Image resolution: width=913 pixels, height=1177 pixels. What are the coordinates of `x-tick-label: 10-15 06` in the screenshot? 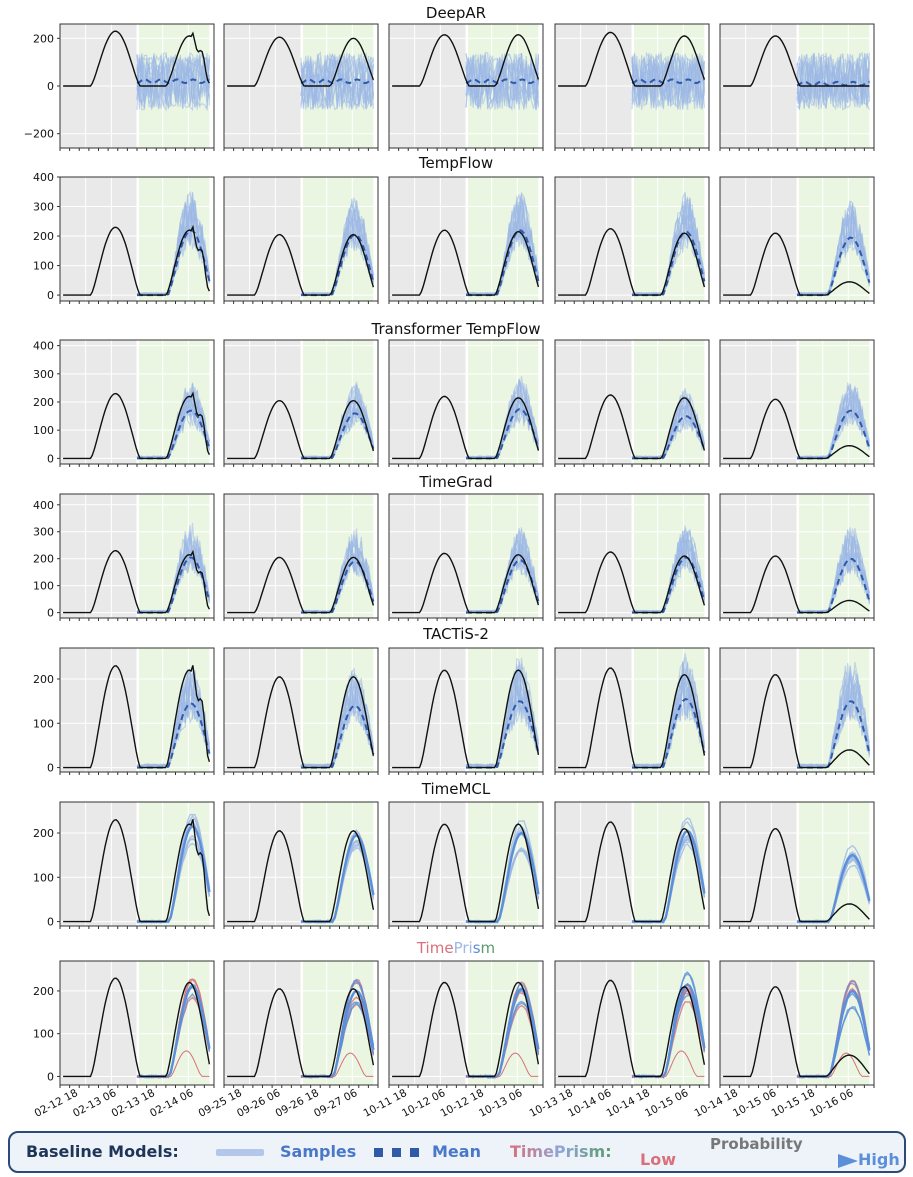 It's located at (667, 1103).